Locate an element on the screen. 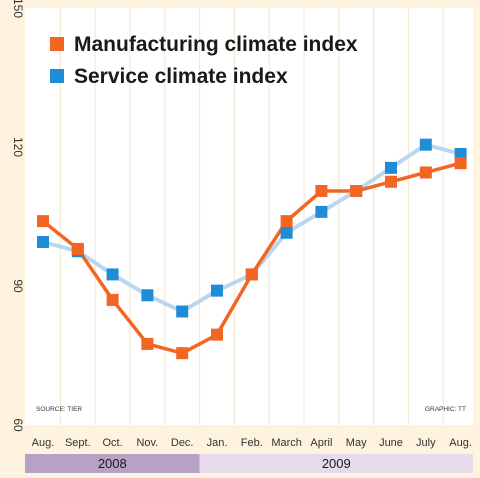 This screenshot has height=478, width=480. y-tick-label: 90 is located at coordinates (18, 286).